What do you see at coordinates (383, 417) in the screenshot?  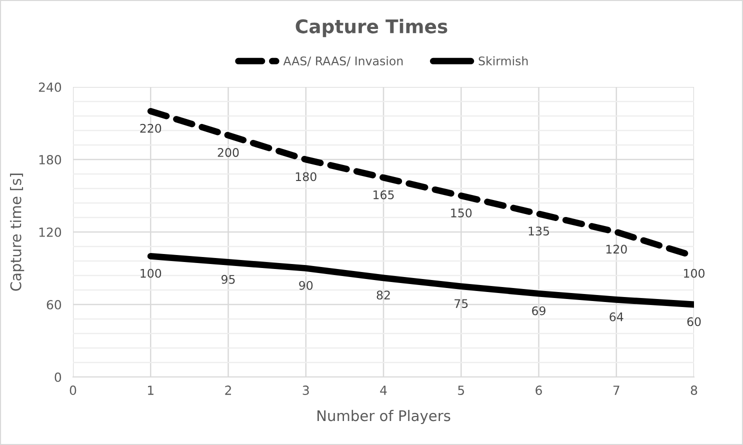 I see `x-axis-title: Number of Players` at bounding box center [383, 417].